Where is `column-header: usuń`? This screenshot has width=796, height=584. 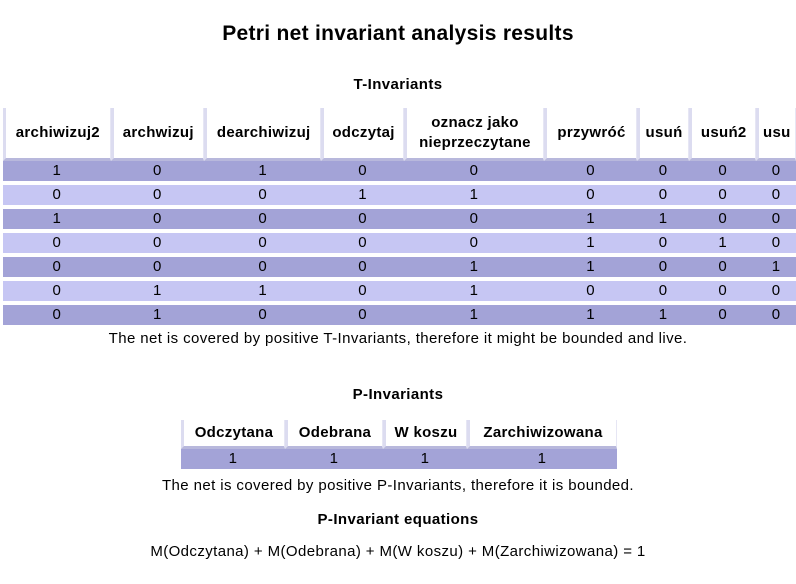 column-header: usuń is located at coordinates (663, 134).